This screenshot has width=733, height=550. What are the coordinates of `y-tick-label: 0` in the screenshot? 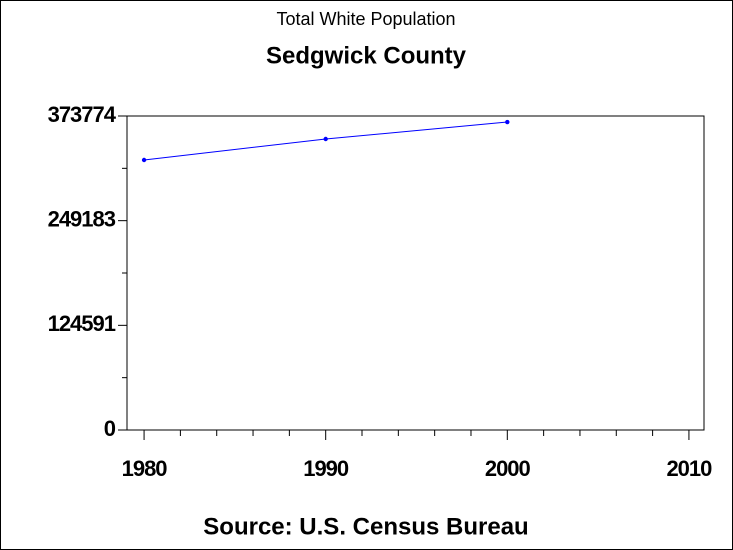 It's located at (110, 428).